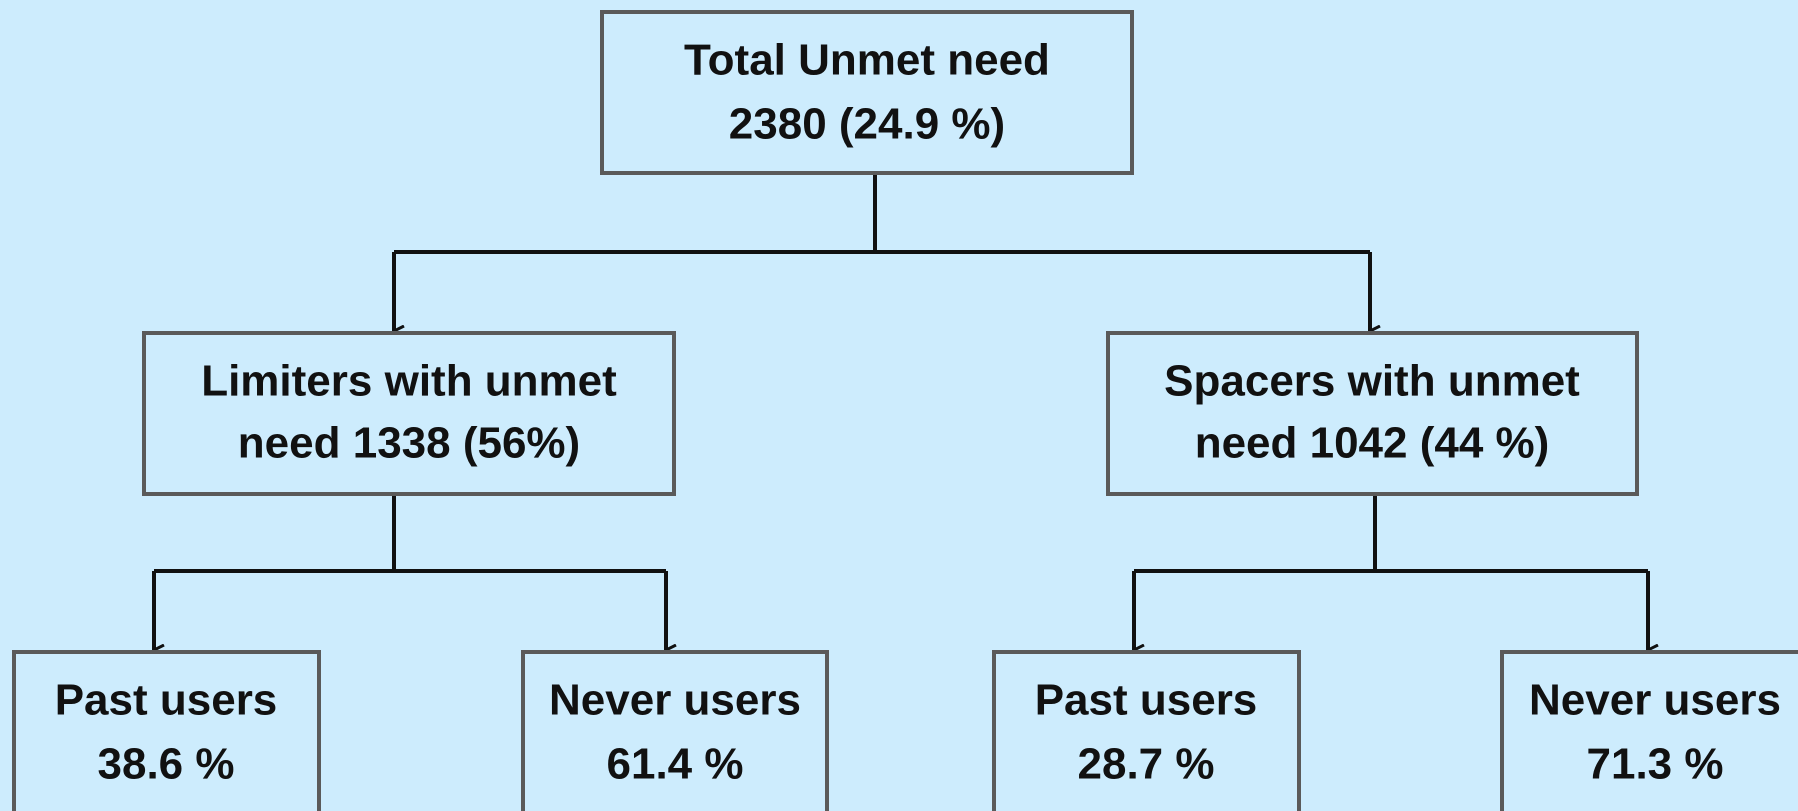  I want to click on node-label: 38.6 %, so click(166, 764).